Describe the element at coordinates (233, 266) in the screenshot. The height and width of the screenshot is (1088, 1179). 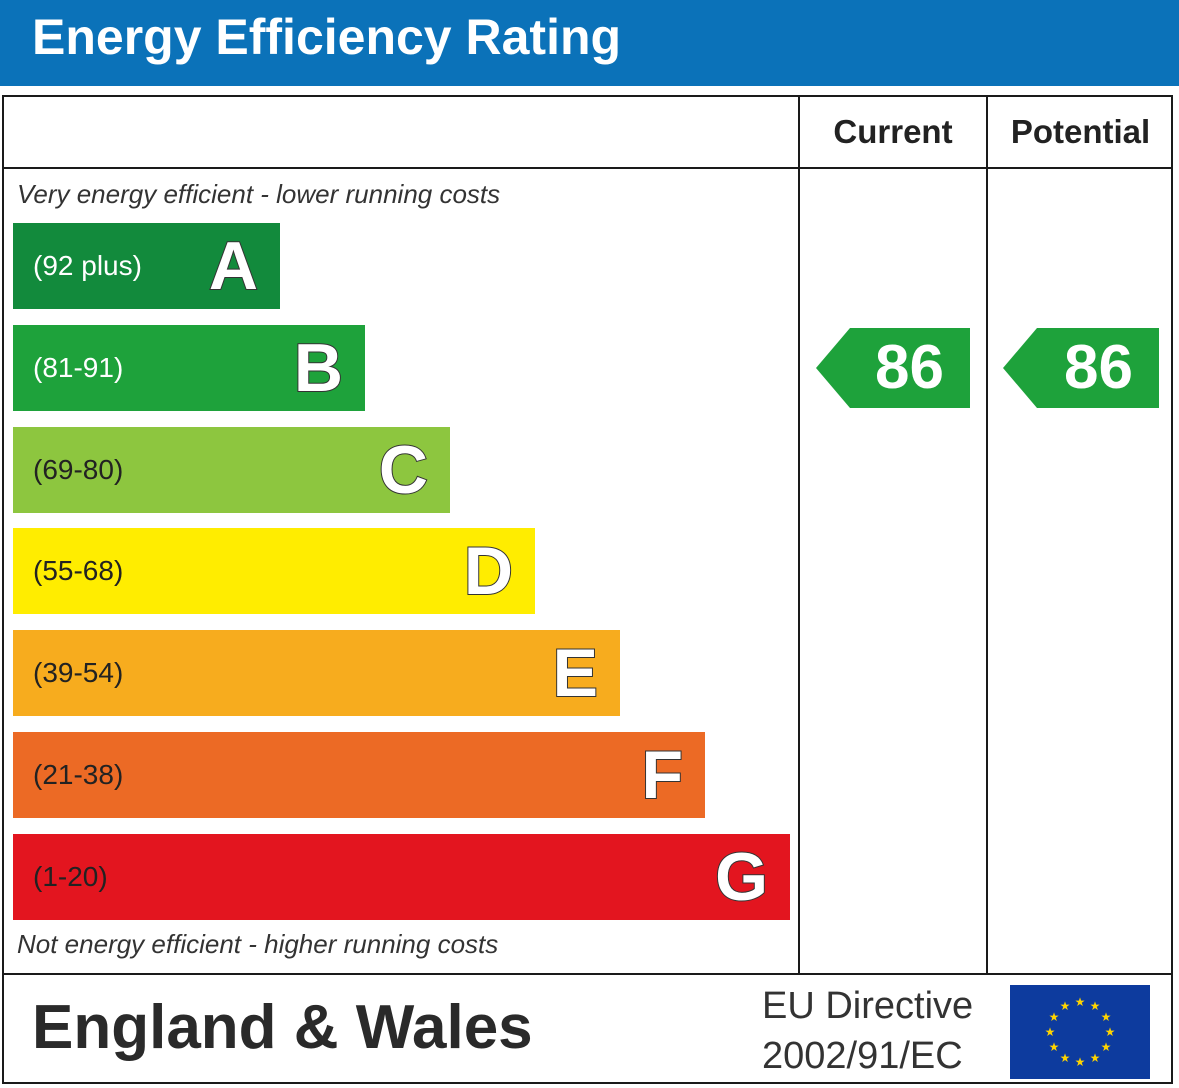
I see `band-letter: A` at that location.